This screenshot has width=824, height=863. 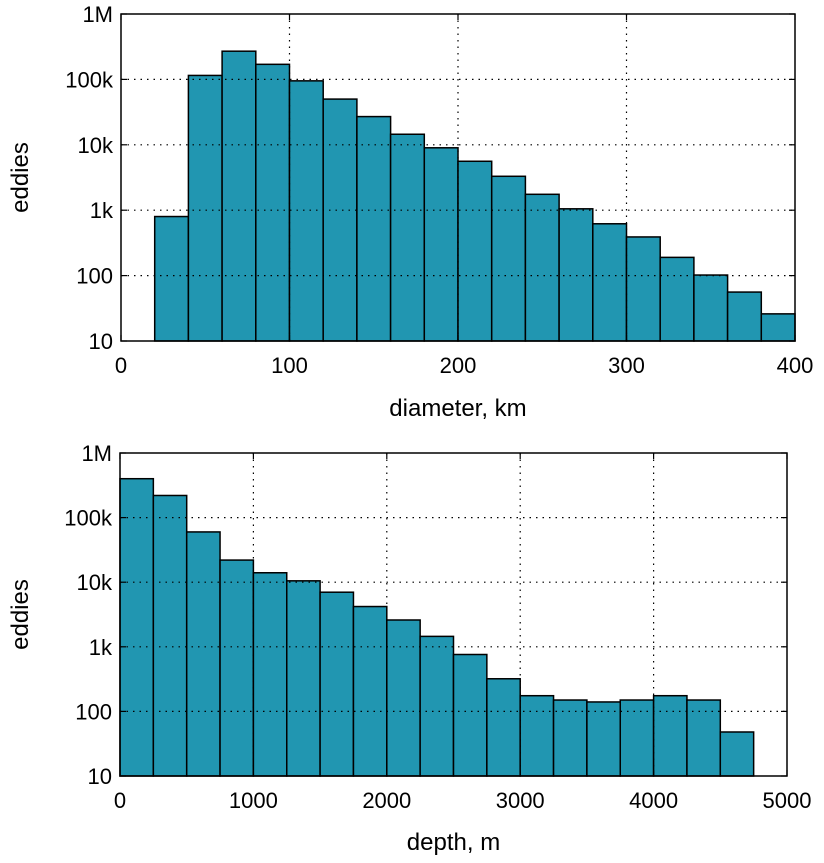 What do you see at coordinates (453, 842) in the screenshot?
I see `x-axis-label: depth, m` at bounding box center [453, 842].